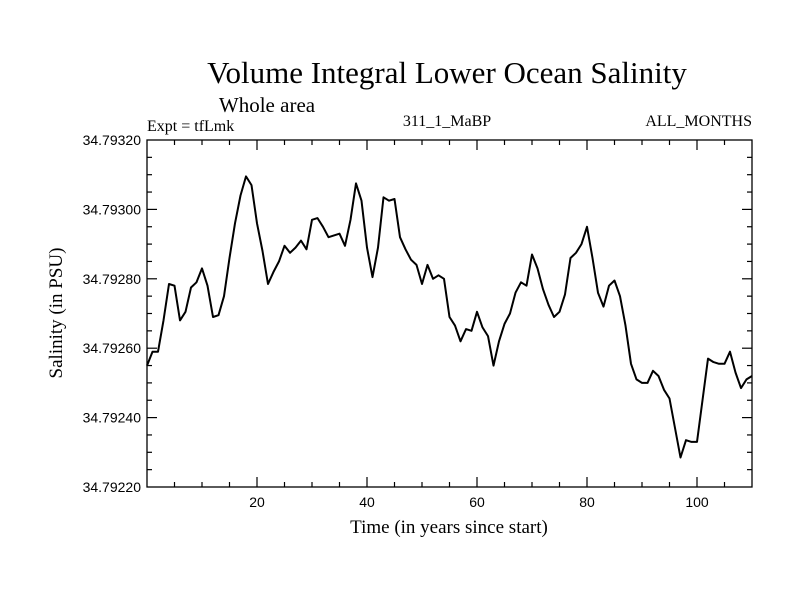  Describe the element at coordinates (477, 502) in the screenshot. I see `x-tick-label: 60` at that location.